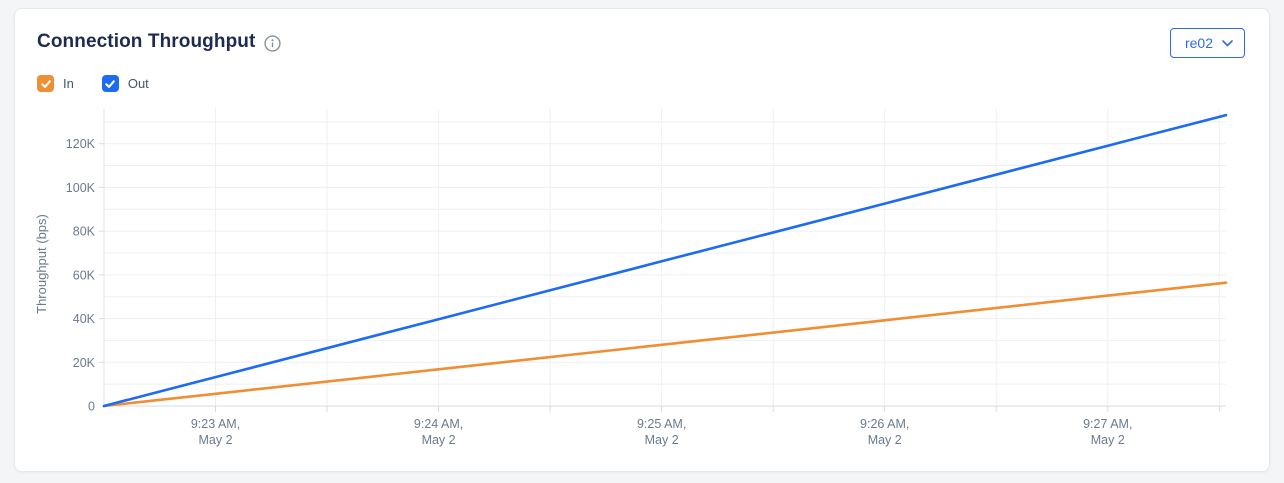 This screenshot has height=483, width=1284. I want to click on out-checkbox, so click(110, 83).